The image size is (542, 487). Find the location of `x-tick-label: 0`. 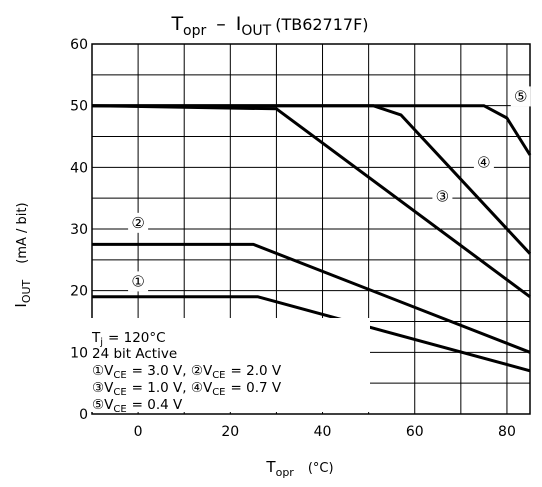

x-tick-label: 0 is located at coordinates (138, 432).